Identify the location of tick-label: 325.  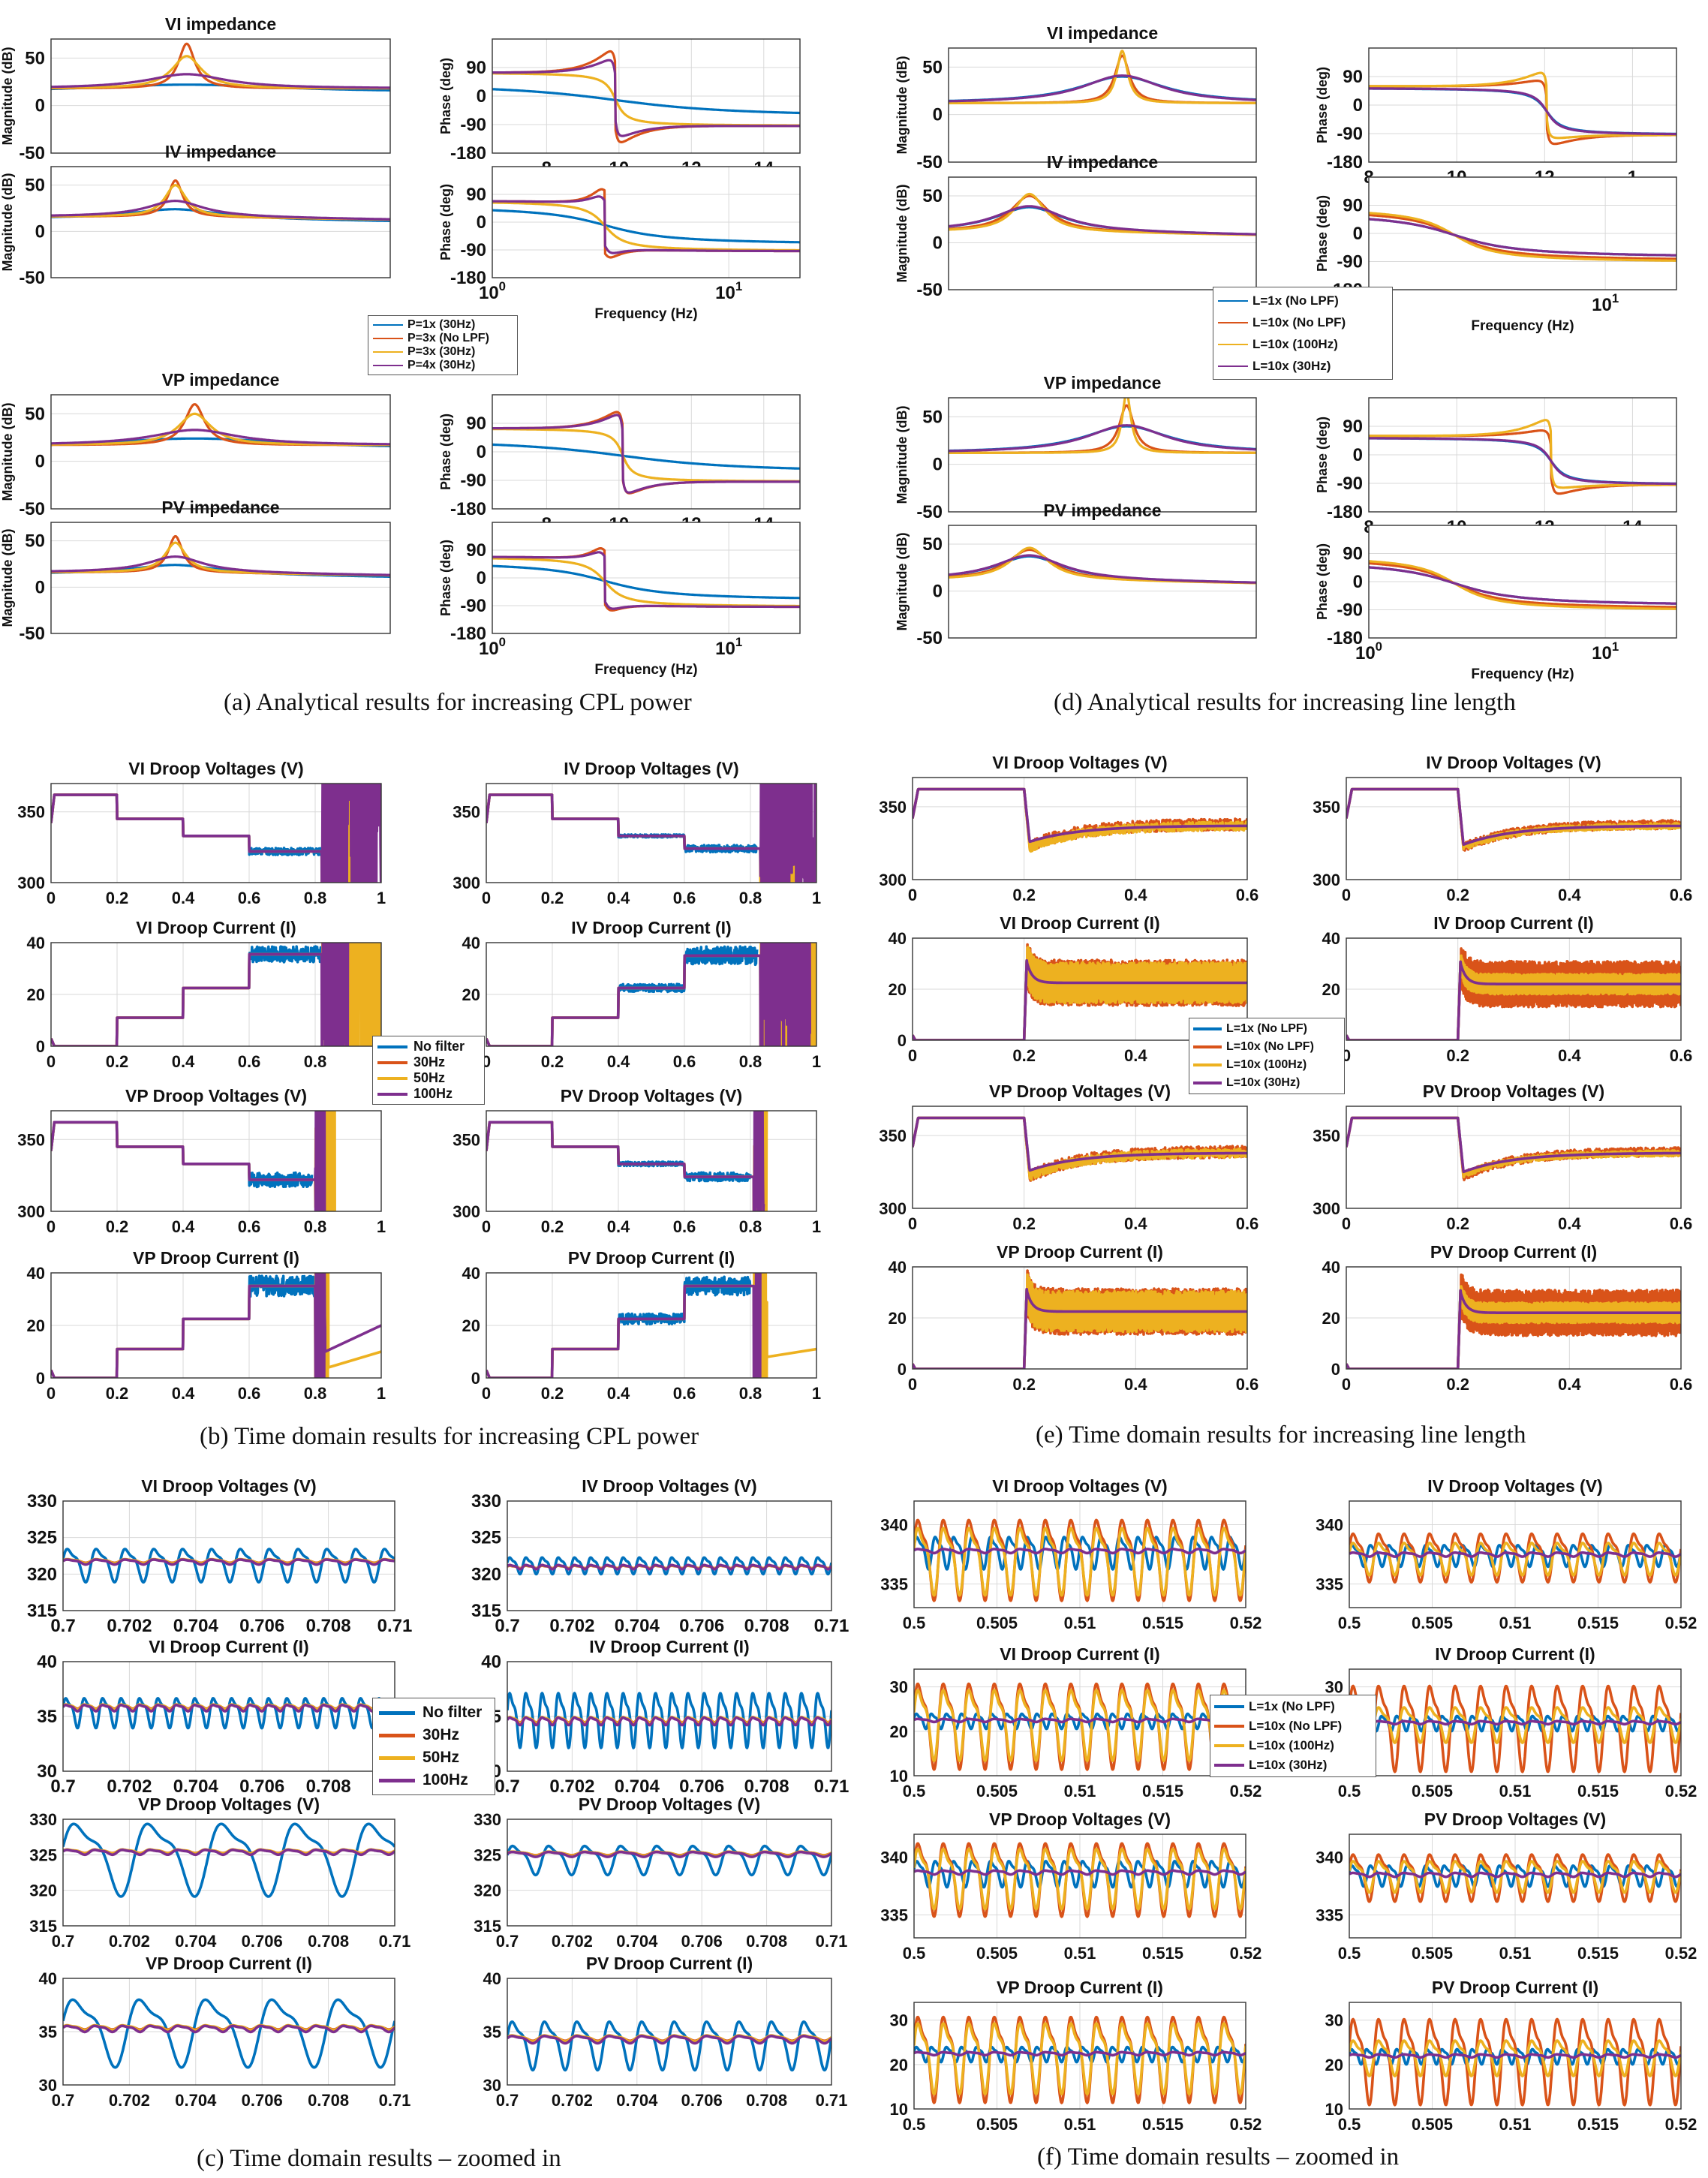
(486, 1538).